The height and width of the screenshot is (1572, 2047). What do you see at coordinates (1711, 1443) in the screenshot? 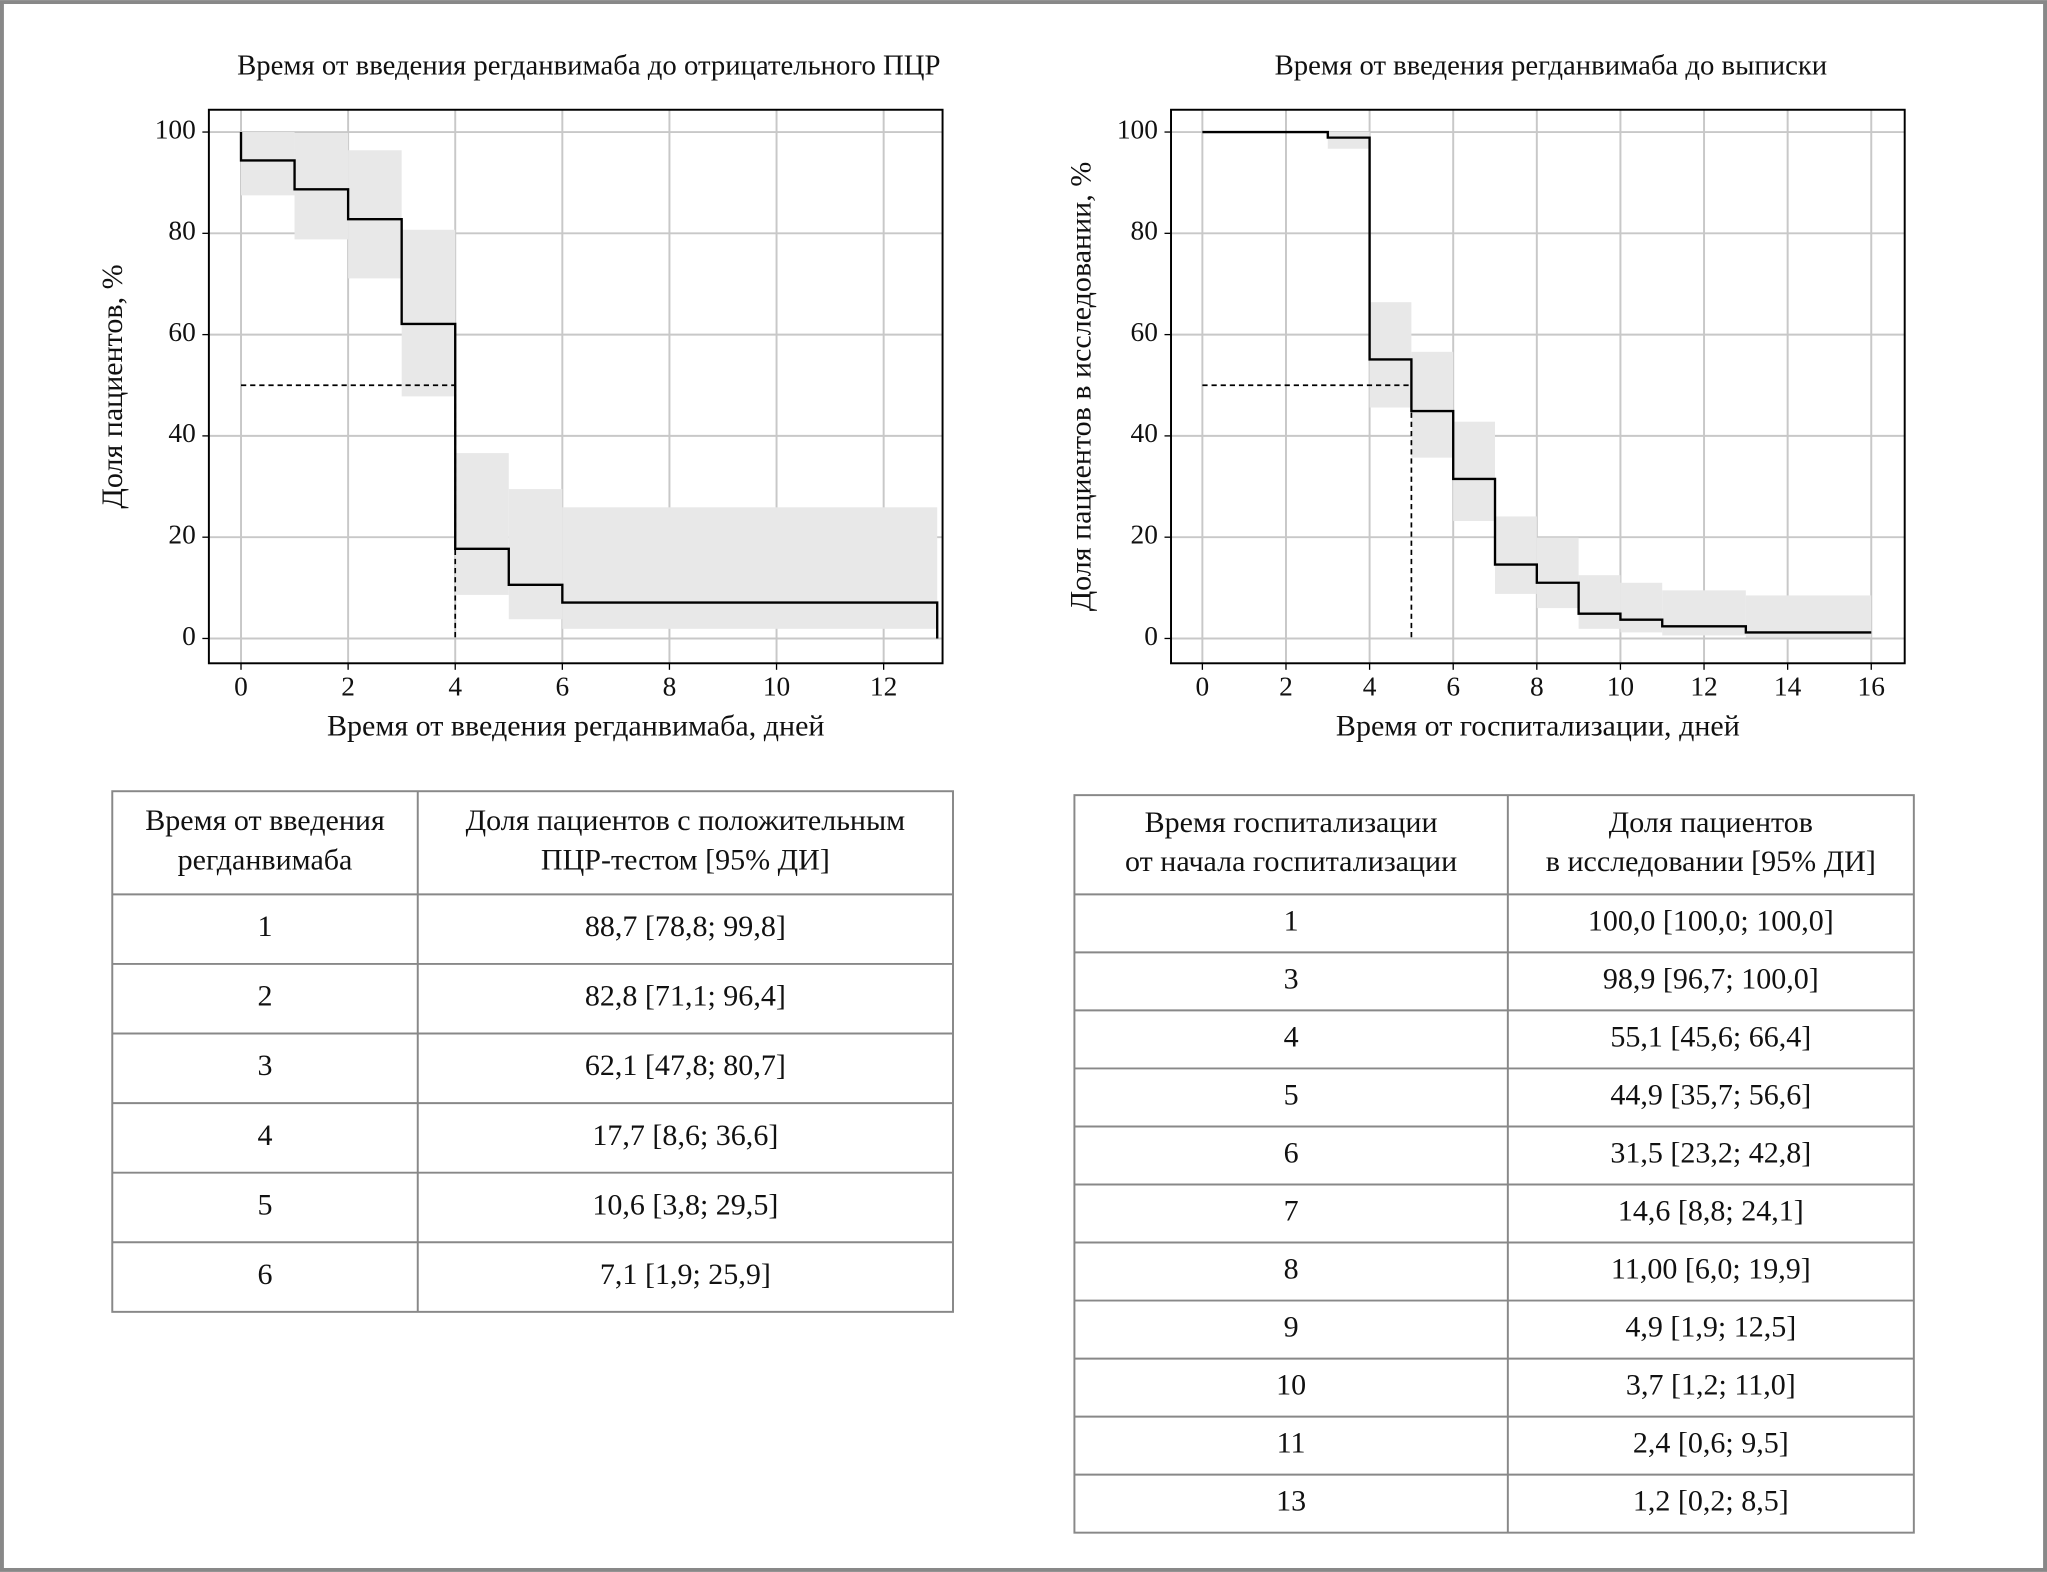
I see `table-cell: 2,4 [0,6; 9,5]` at bounding box center [1711, 1443].